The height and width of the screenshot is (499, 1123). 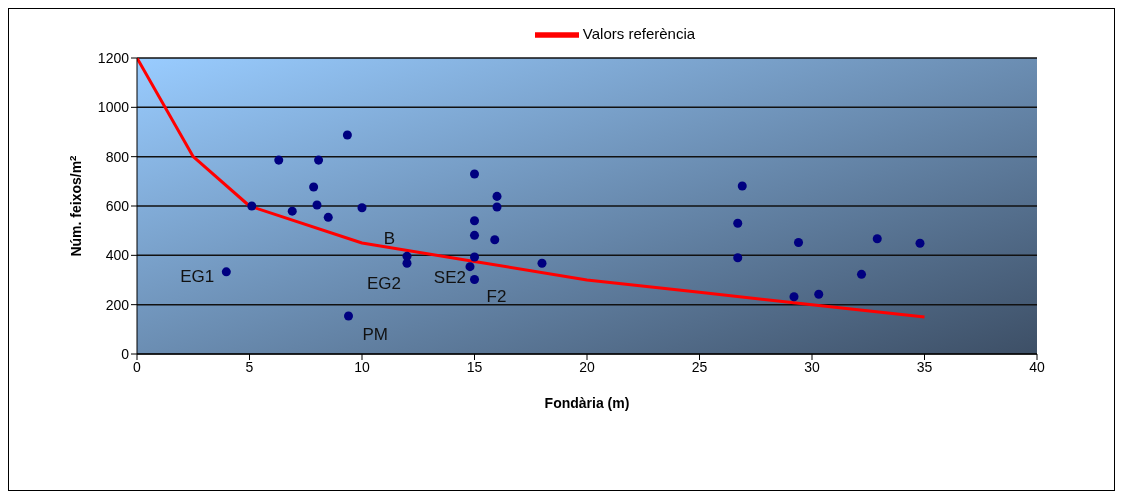 I want to click on y-tick-label: 400, so click(x=117, y=255).